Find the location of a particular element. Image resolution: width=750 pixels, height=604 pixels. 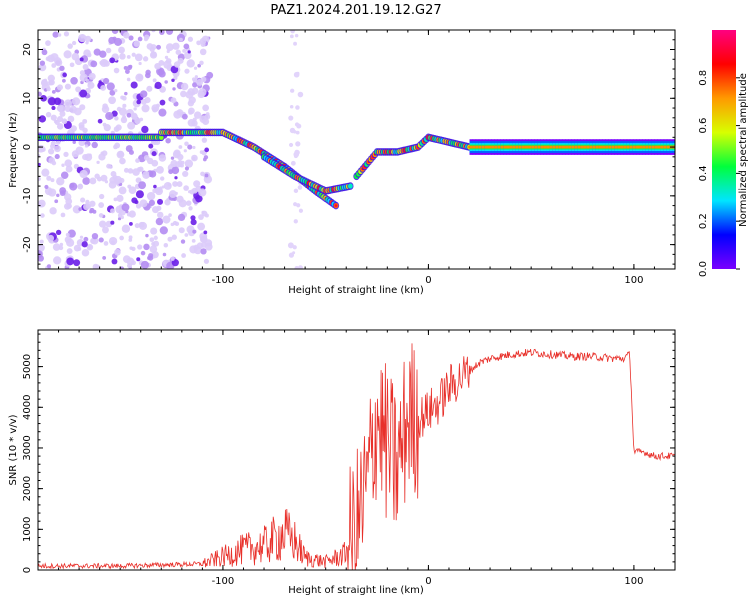

y-tick-label: 10 is located at coordinates (27, 98).